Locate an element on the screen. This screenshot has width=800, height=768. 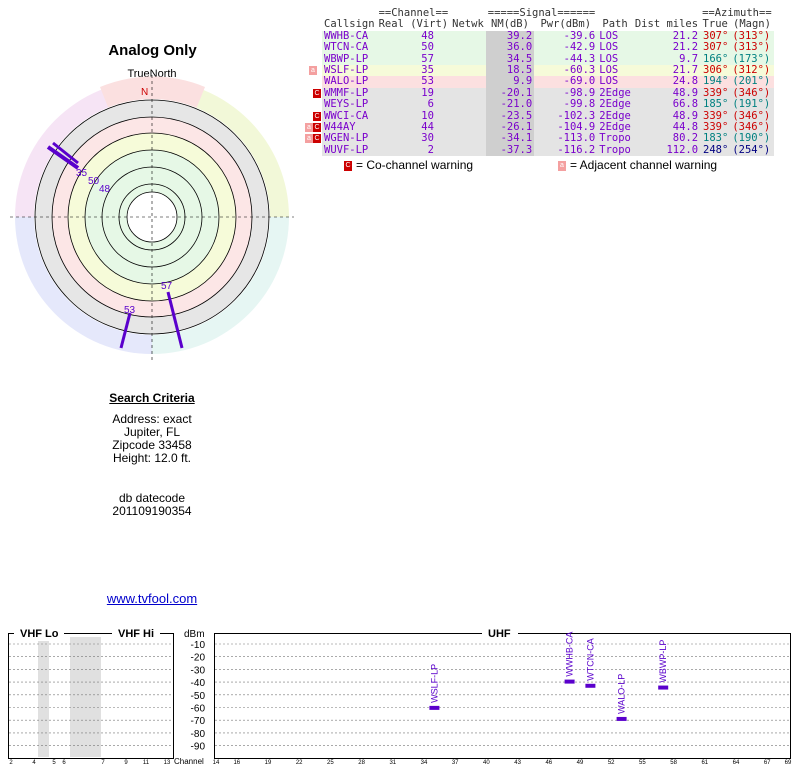
zipcode-line: Zipcode 33458 is located at coordinates (152, 445).